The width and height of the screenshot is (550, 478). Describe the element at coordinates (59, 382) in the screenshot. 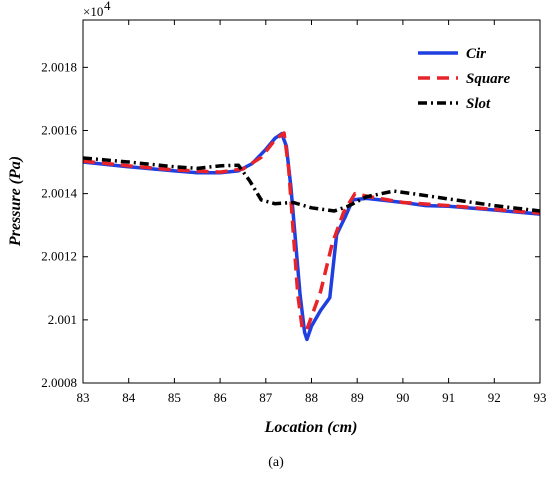

I see `y-tick-label: 2.0008` at that location.